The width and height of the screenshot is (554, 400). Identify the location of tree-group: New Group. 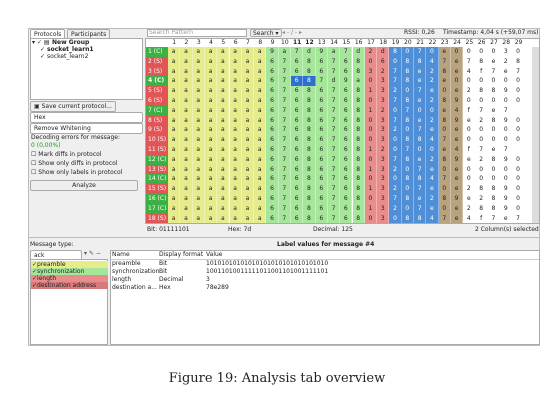
(71, 42).